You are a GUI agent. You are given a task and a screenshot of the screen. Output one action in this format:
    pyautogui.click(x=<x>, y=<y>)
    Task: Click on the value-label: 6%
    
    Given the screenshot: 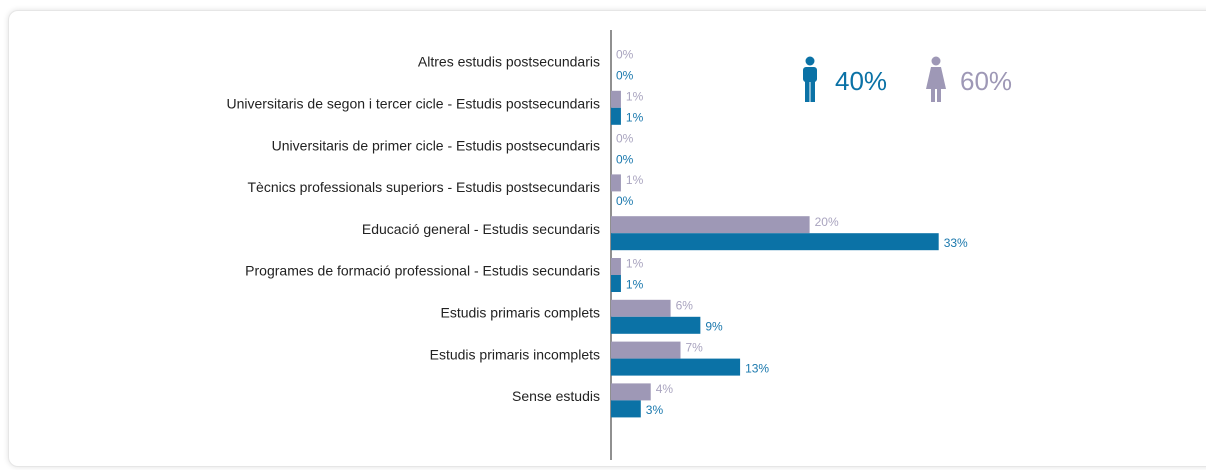 What is the action you would take?
    pyautogui.click(x=685, y=305)
    